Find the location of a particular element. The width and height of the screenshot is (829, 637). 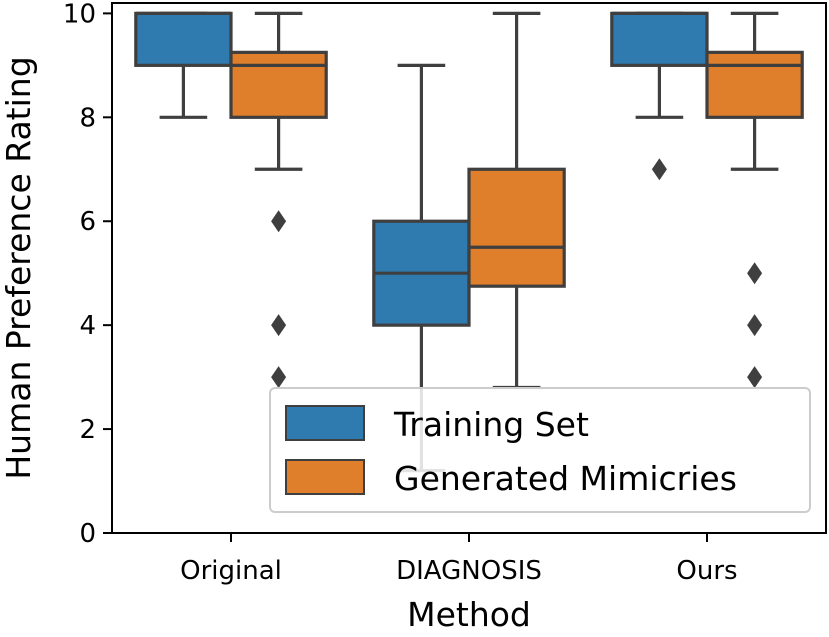

x-tick-label: Ours is located at coordinates (706, 571).